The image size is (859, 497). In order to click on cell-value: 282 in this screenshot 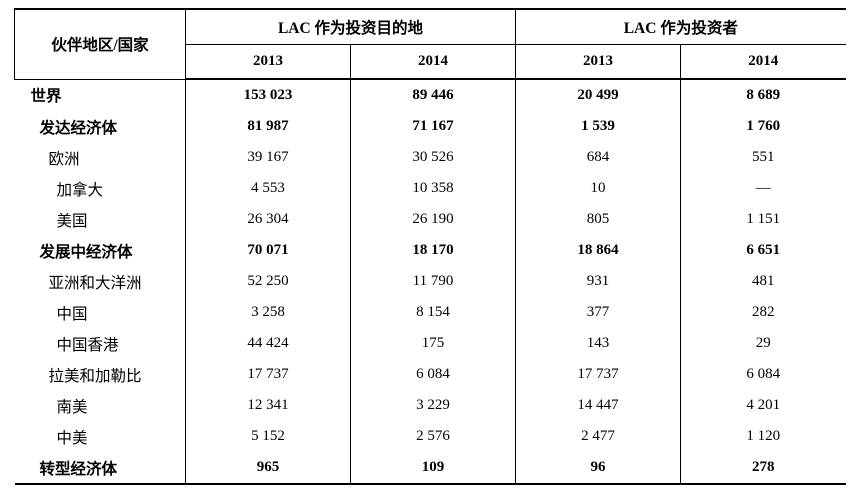, I will do `click(763, 312)`.